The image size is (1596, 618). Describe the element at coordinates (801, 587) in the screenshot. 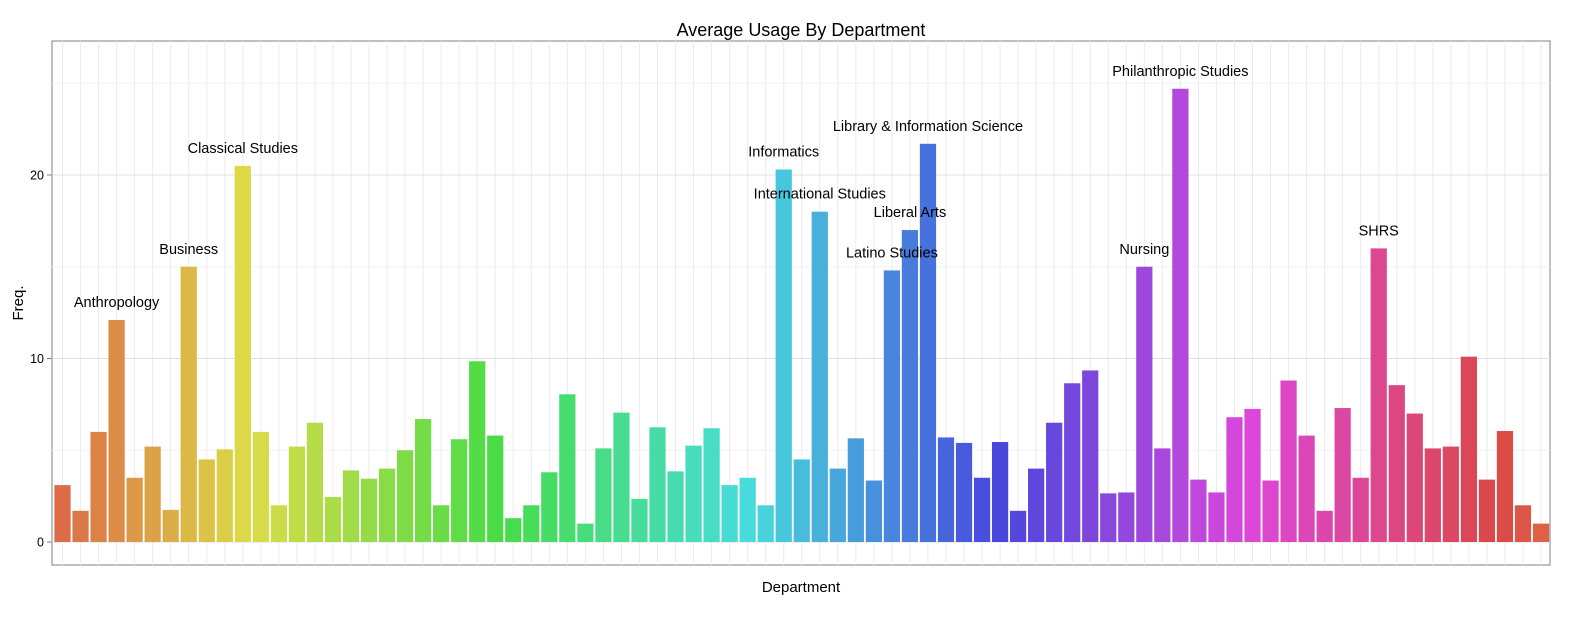

I see `x-axis-label: Department` at that location.